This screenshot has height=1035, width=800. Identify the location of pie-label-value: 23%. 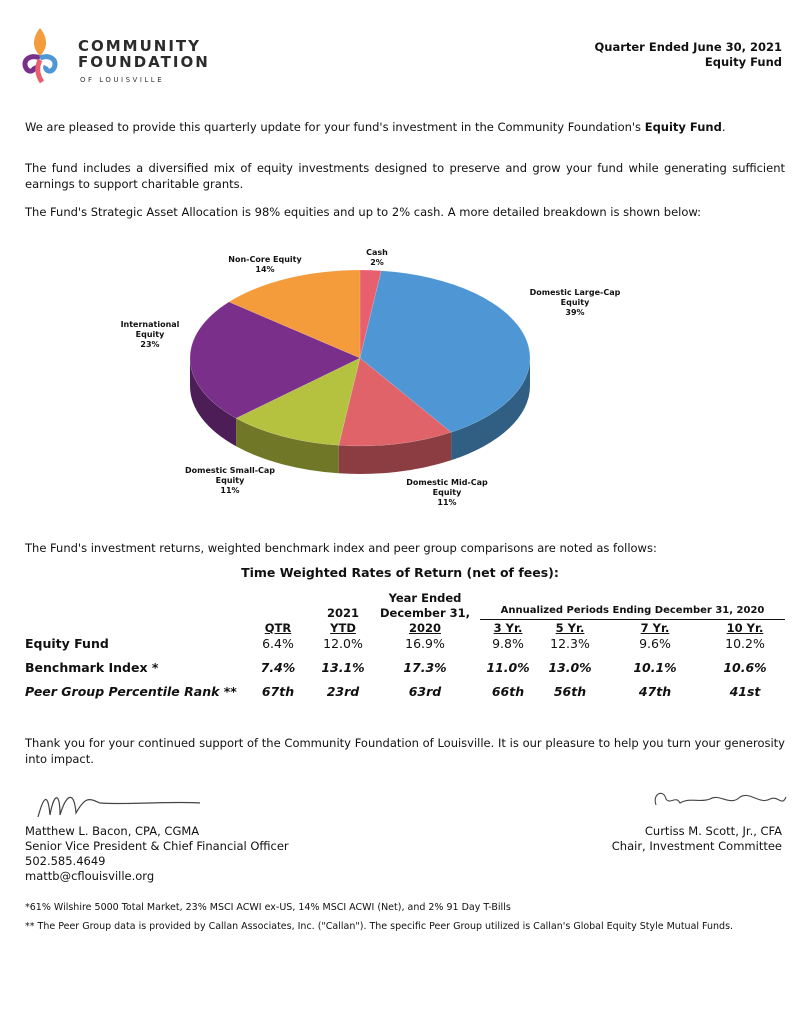
(150, 344).